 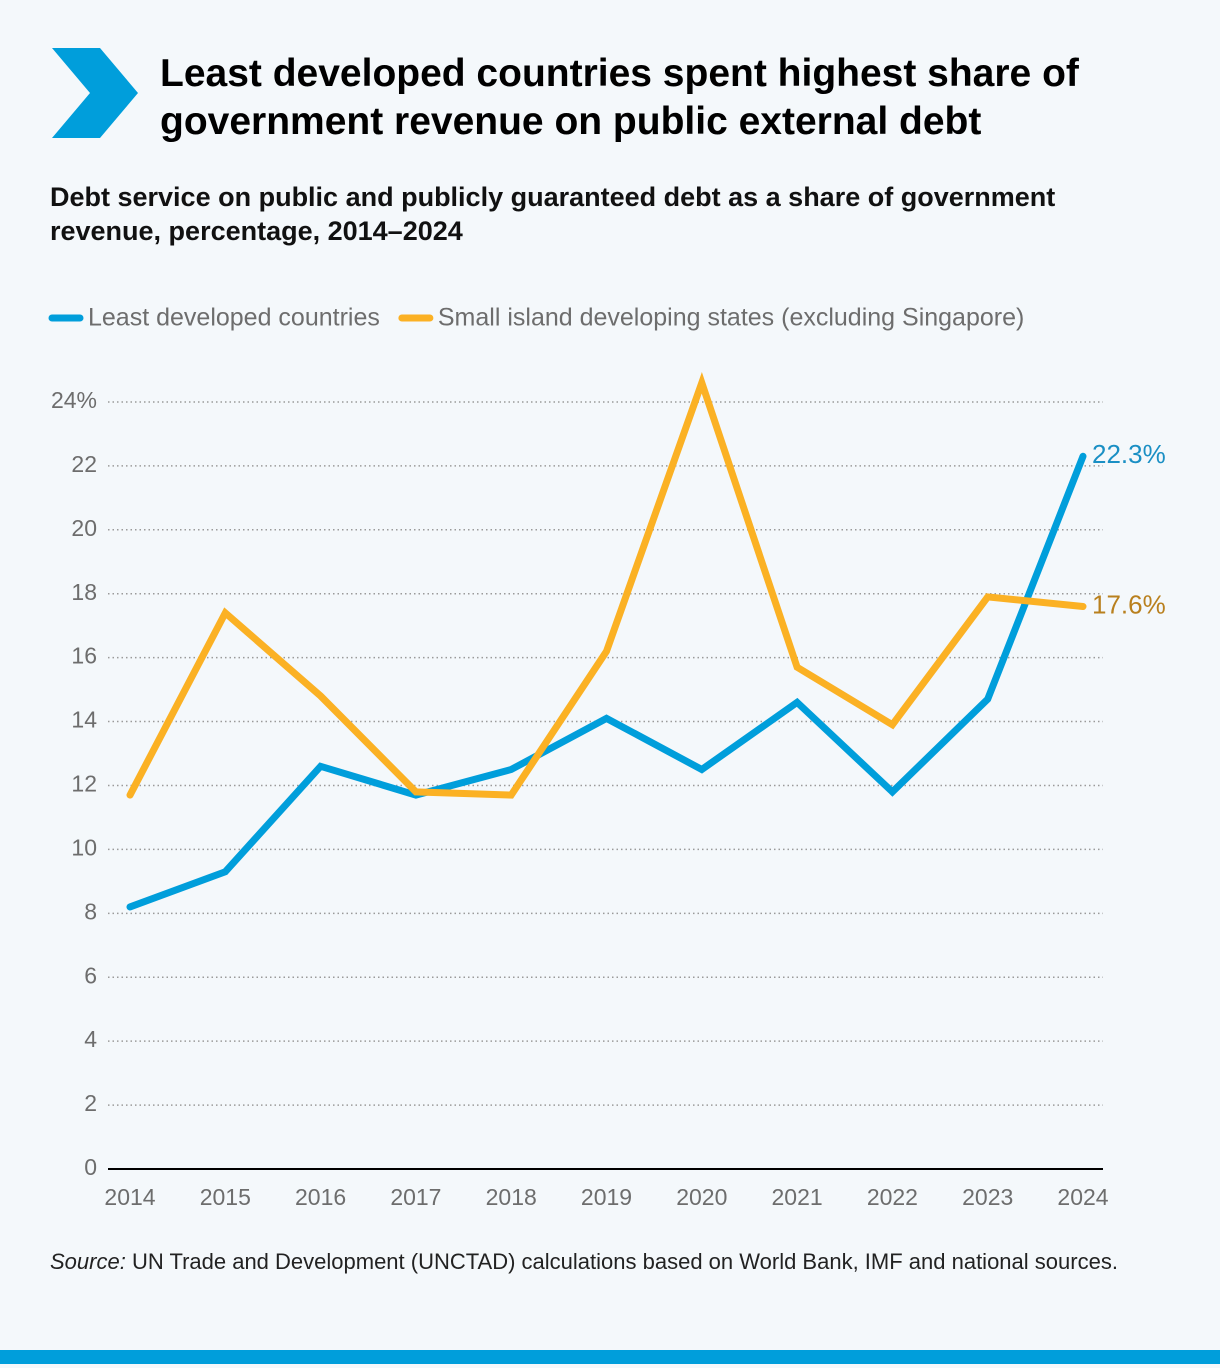 What do you see at coordinates (90, 1039) in the screenshot?
I see `y-tick-label: 4` at bounding box center [90, 1039].